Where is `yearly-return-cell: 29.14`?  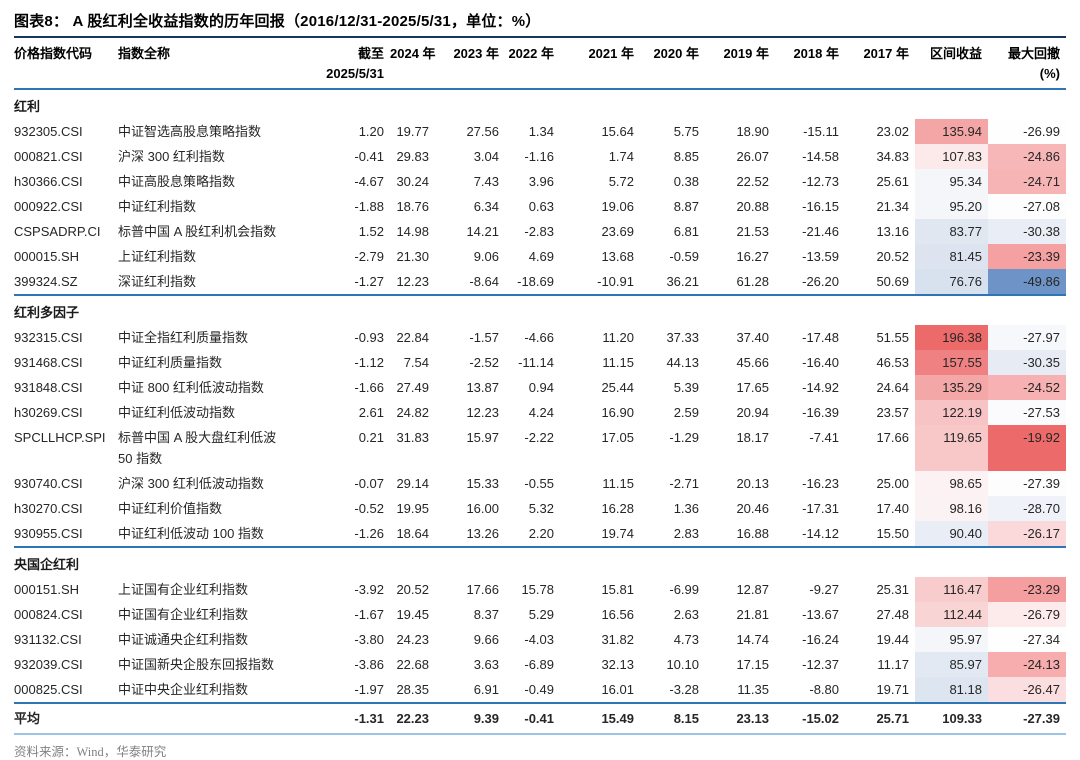
yearly-return-cell: 29.14 is located at coordinates (412, 483).